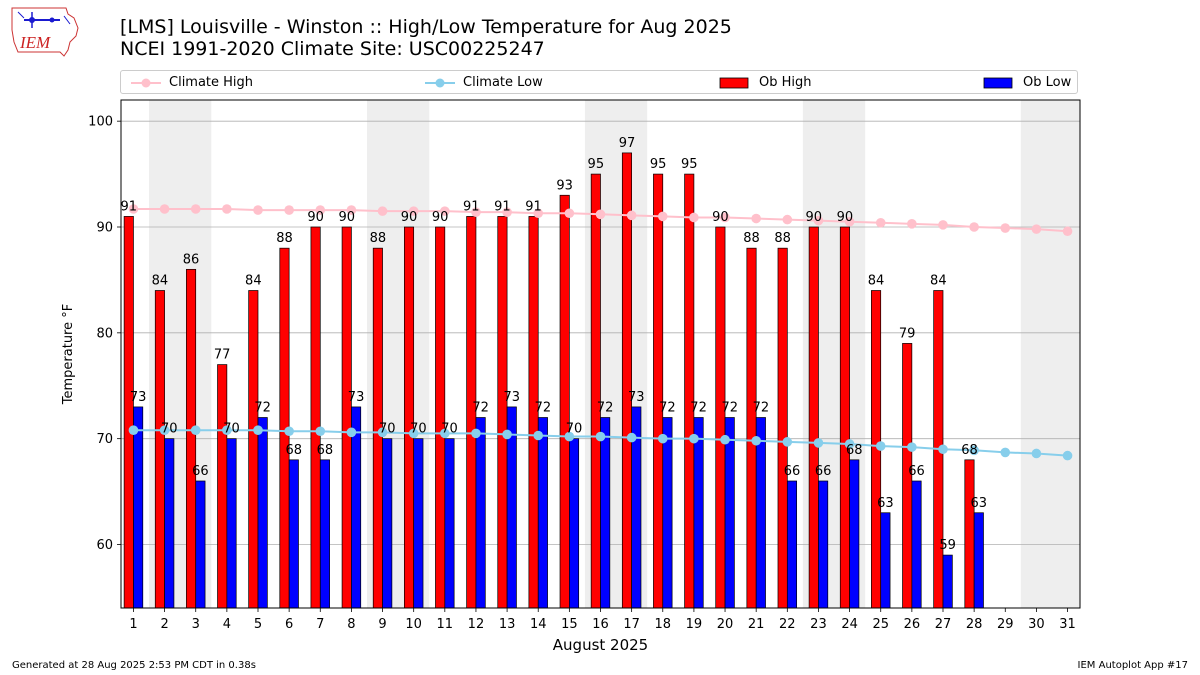 The height and width of the screenshot is (675, 1200). I want to click on y-tick-label: 90, so click(104, 228).